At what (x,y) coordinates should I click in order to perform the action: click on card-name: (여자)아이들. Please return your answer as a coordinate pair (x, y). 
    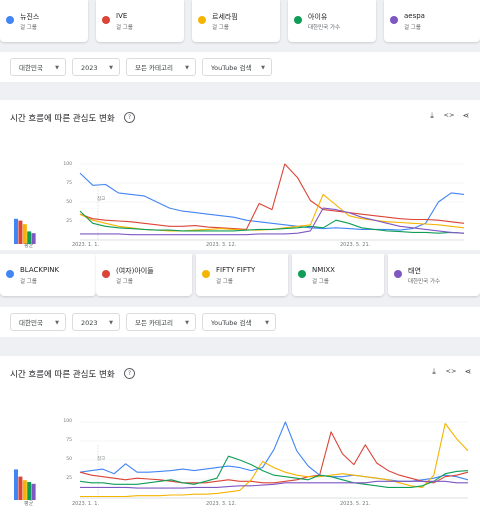
    Looking at the image, I should click on (135, 271).